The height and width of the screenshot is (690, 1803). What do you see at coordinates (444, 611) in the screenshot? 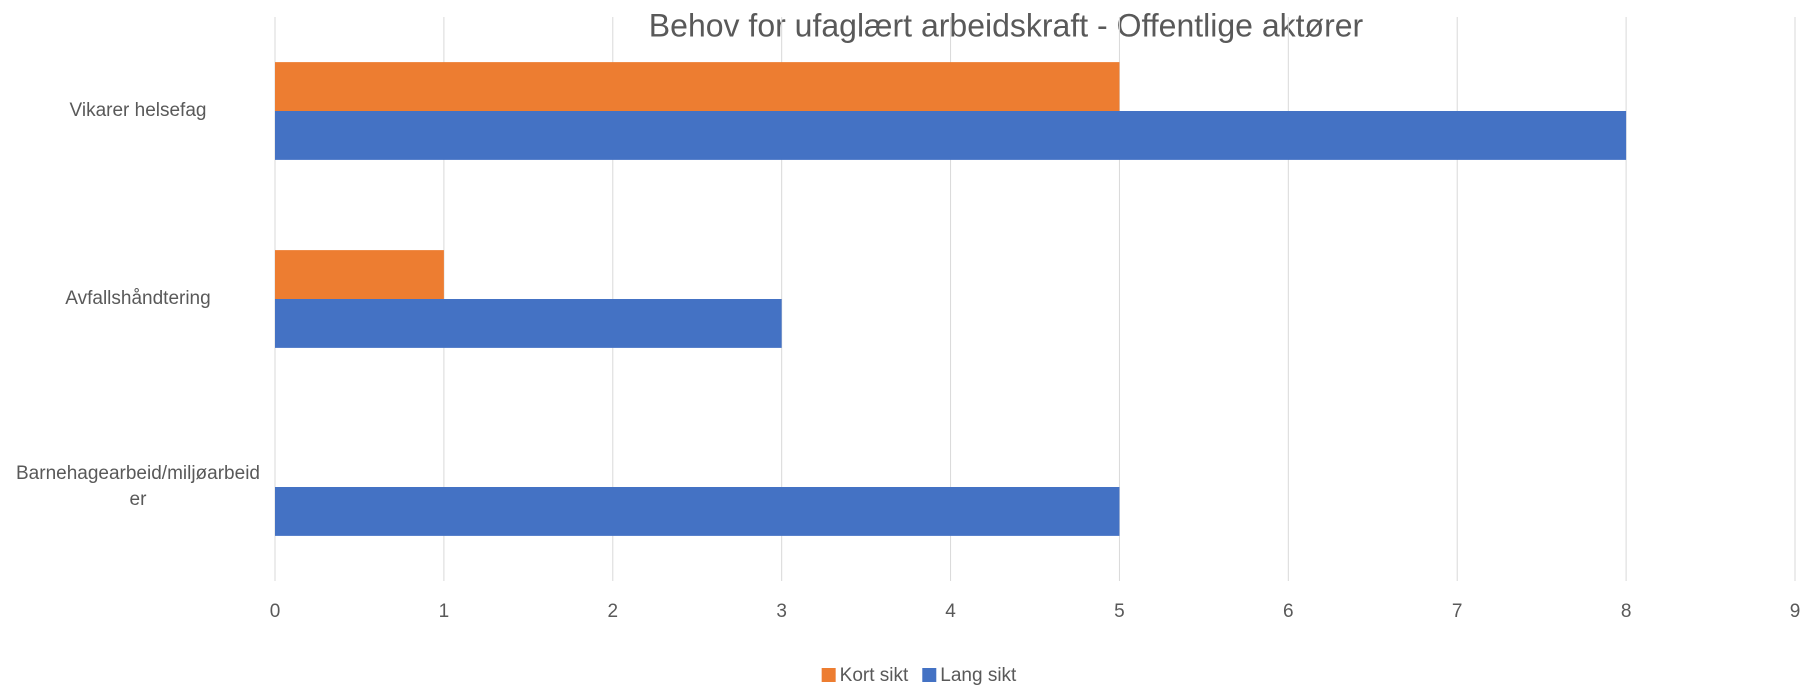
I see `x-tick-label: 1` at bounding box center [444, 611].